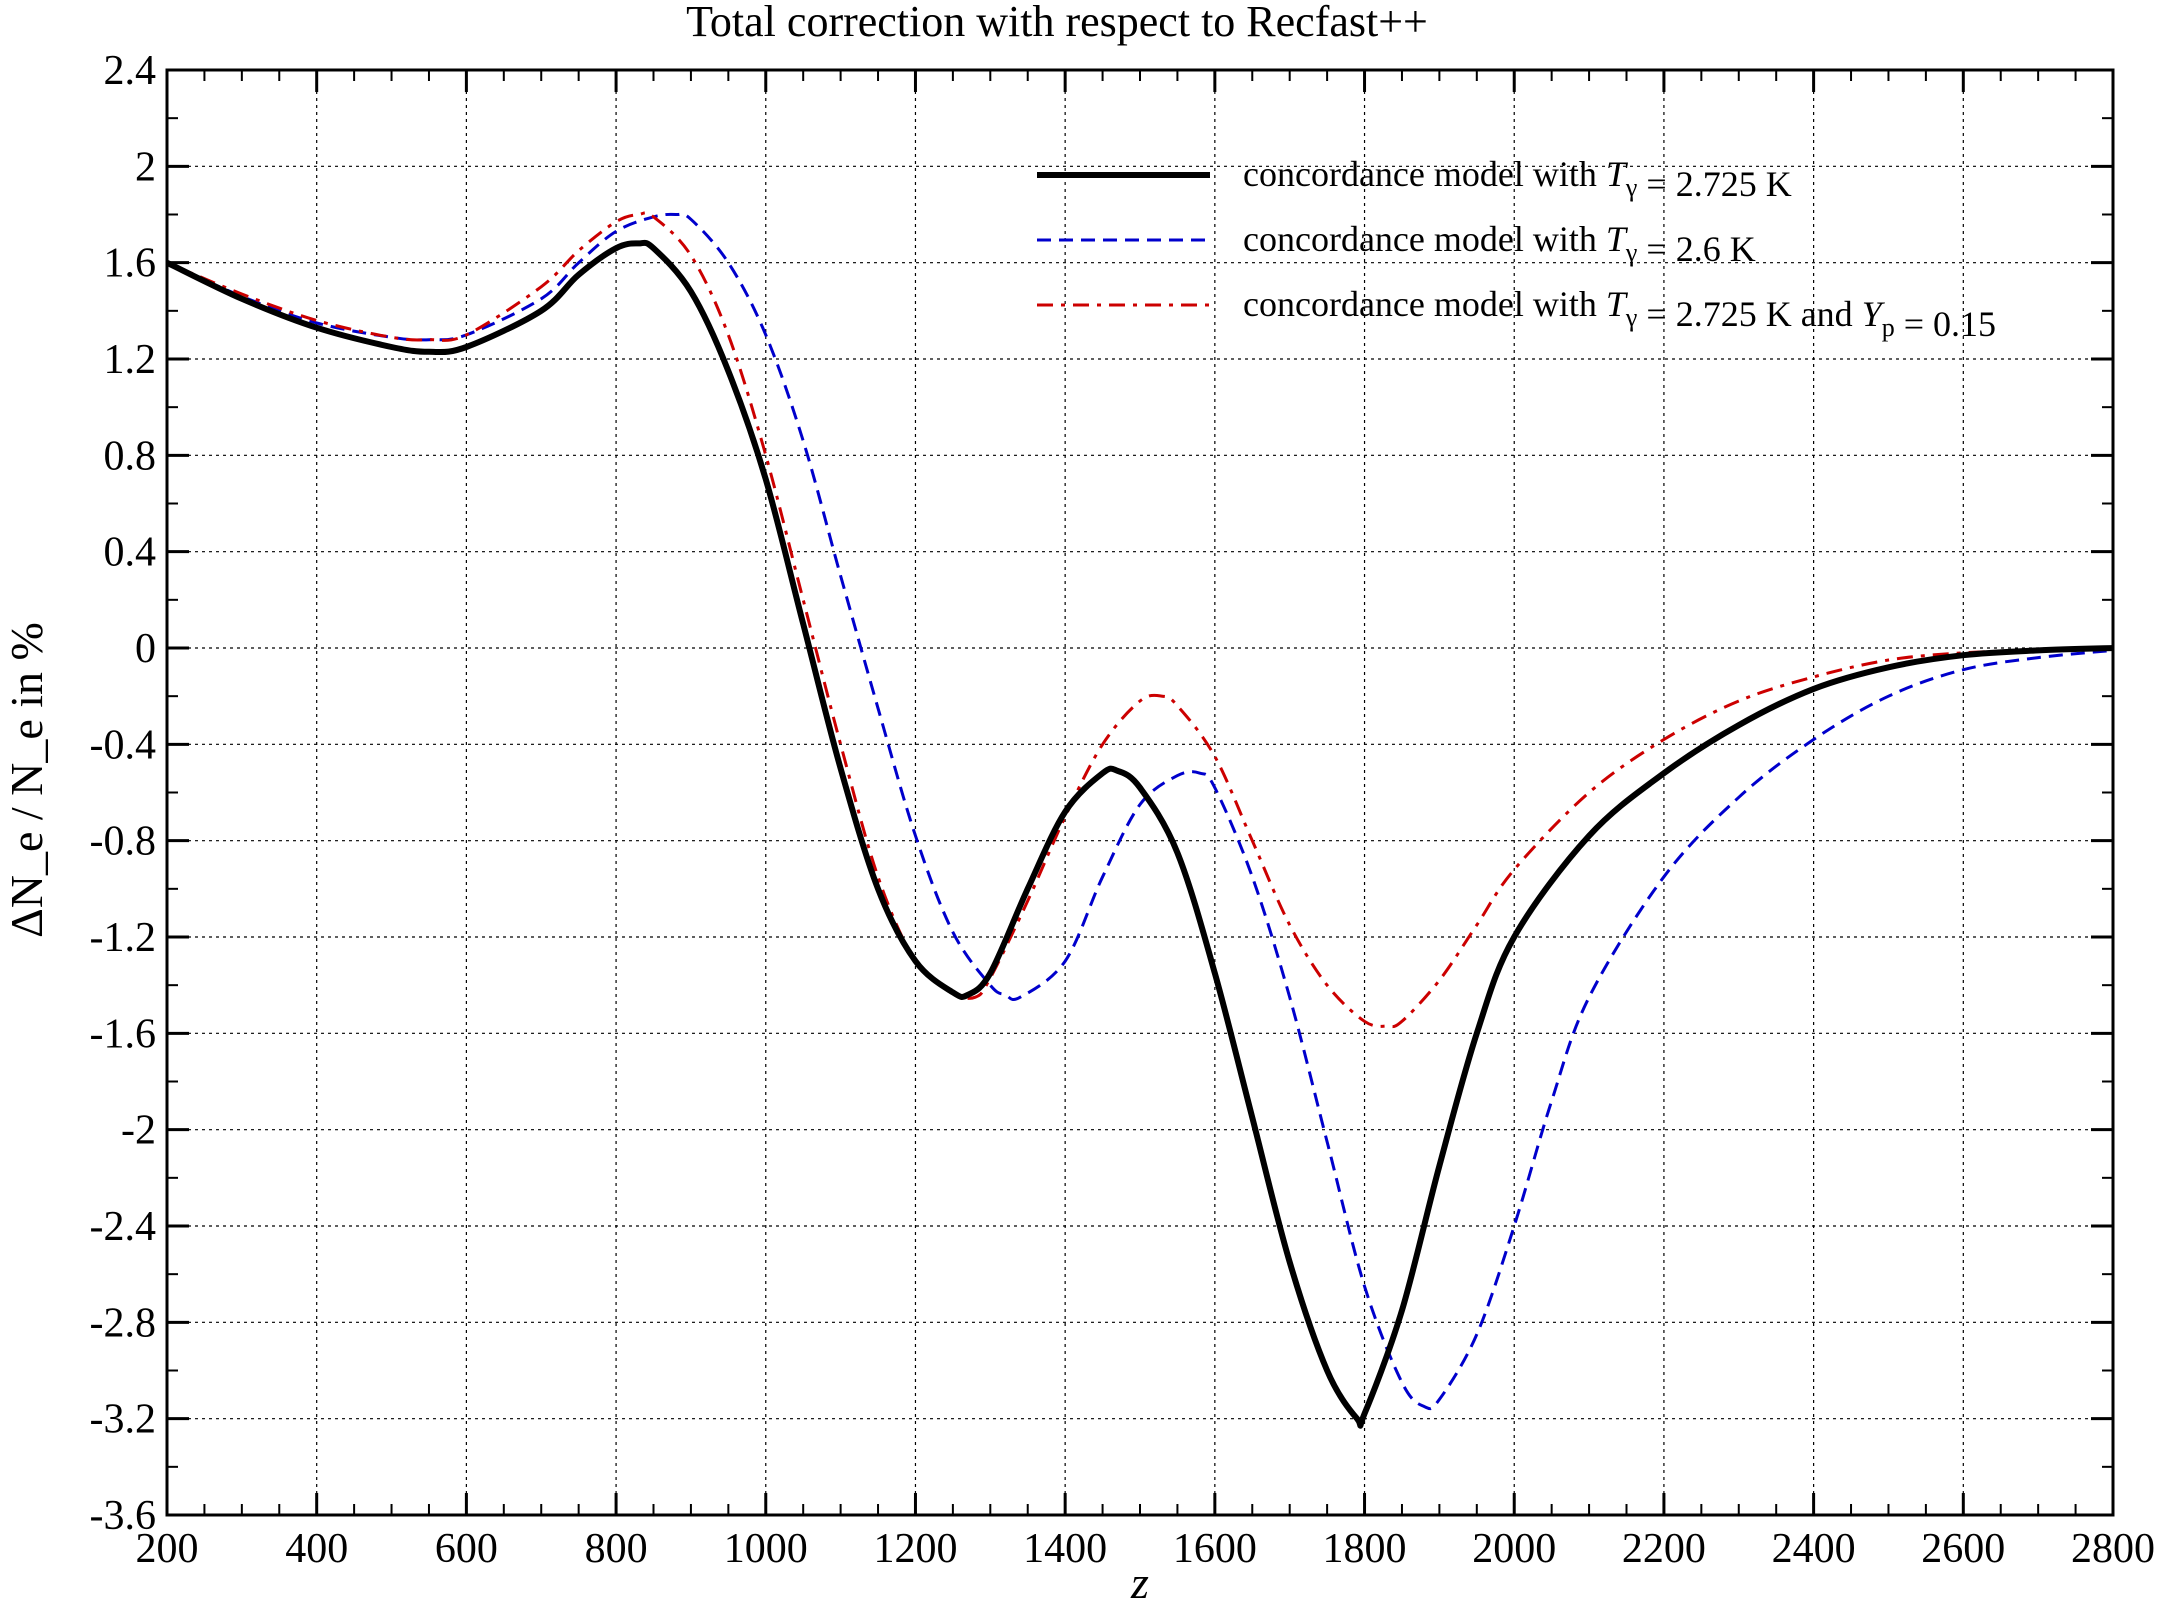 The width and height of the screenshot is (2164, 1608). Describe the element at coordinates (1499, 244) in the screenshot. I see `legend-label: concordance model with Tγ = 2.6 K` at that location.